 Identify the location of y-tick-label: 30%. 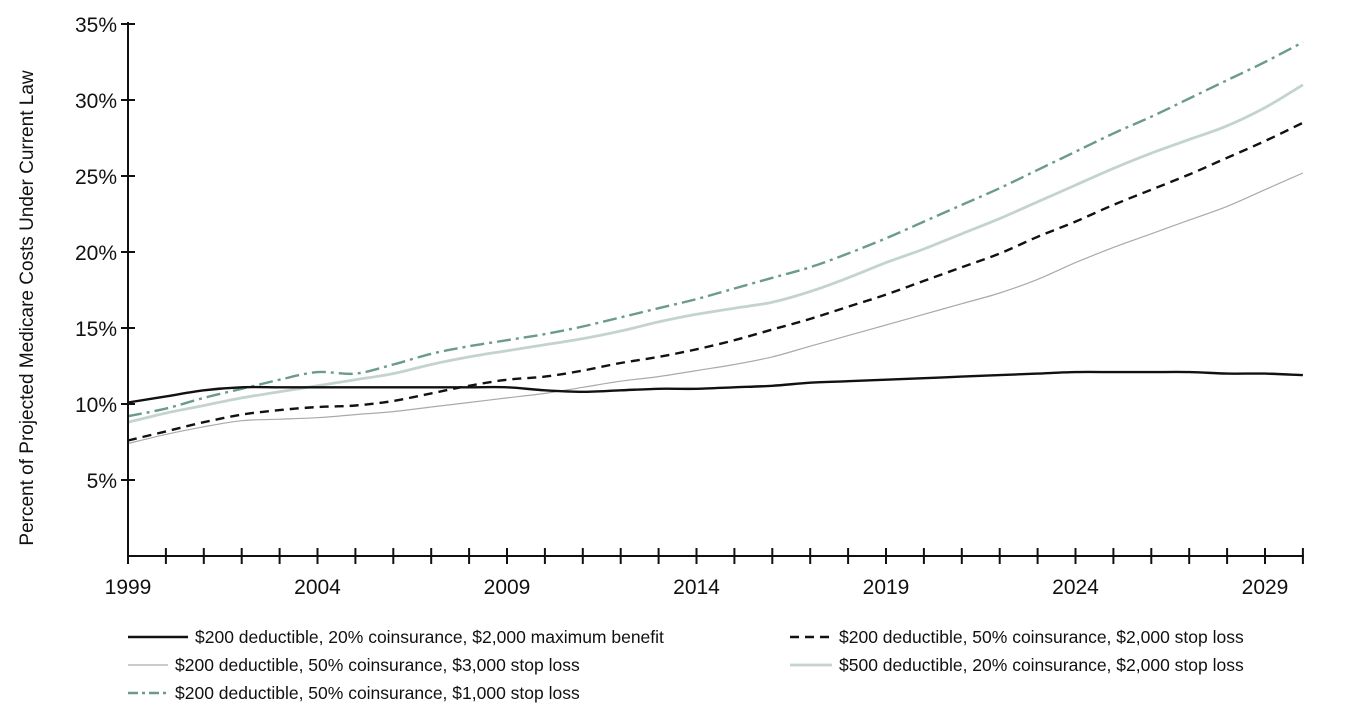
(96, 101).